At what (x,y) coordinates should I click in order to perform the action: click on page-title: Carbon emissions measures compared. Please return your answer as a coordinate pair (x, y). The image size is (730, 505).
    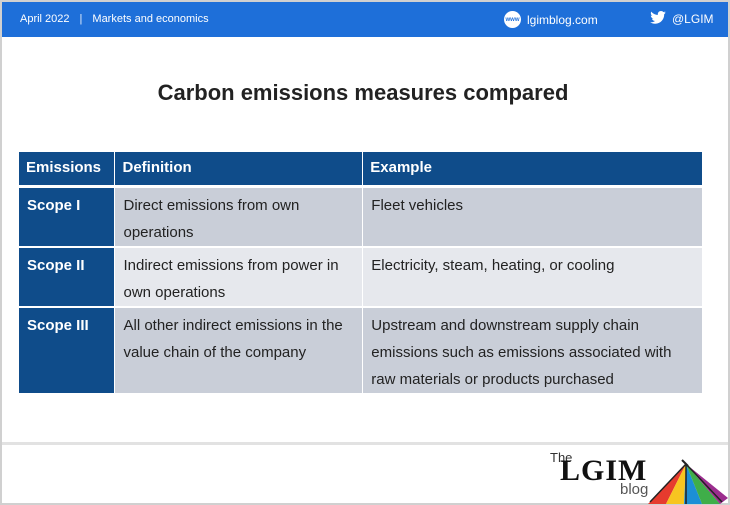
    Looking at the image, I should click on (363, 92).